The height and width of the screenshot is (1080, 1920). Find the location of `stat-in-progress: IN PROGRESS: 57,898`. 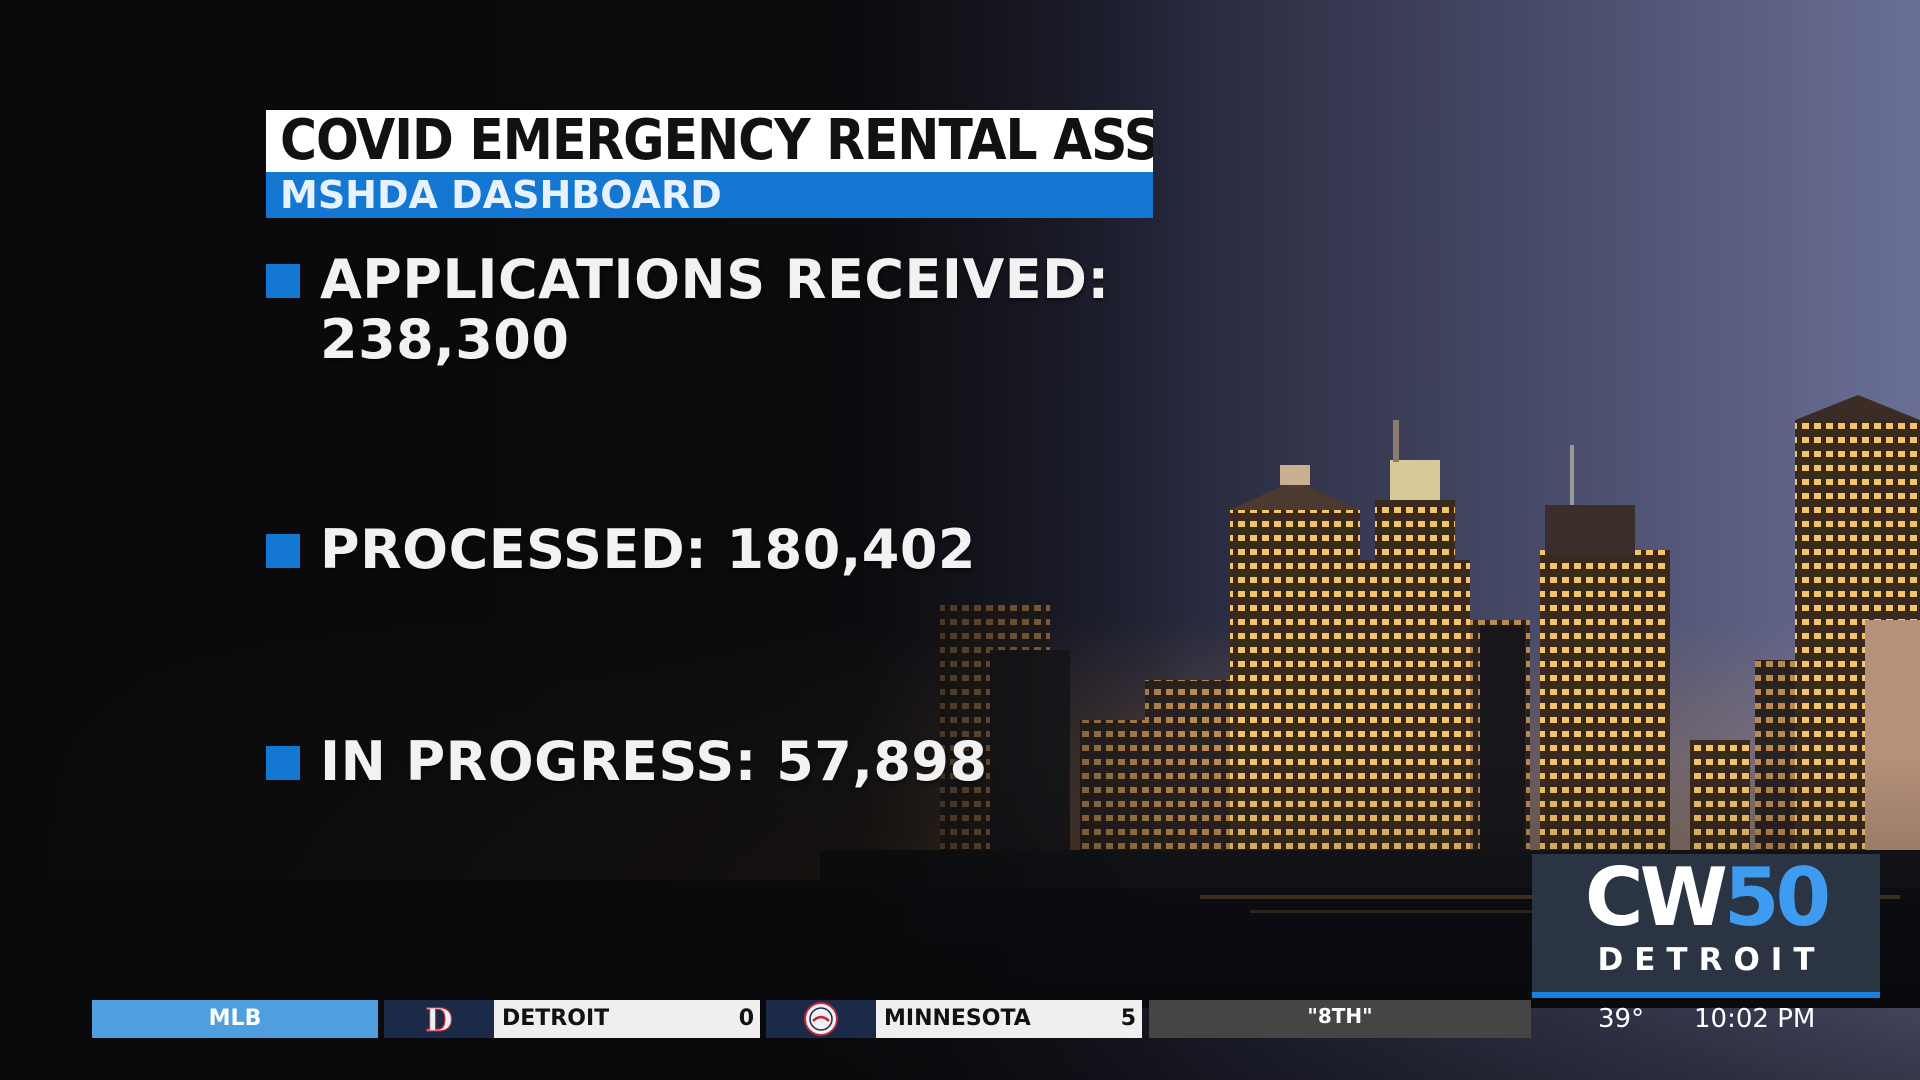

stat-in-progress: IN PROGRESS: 57,898 is located at coordinates (627, 762).